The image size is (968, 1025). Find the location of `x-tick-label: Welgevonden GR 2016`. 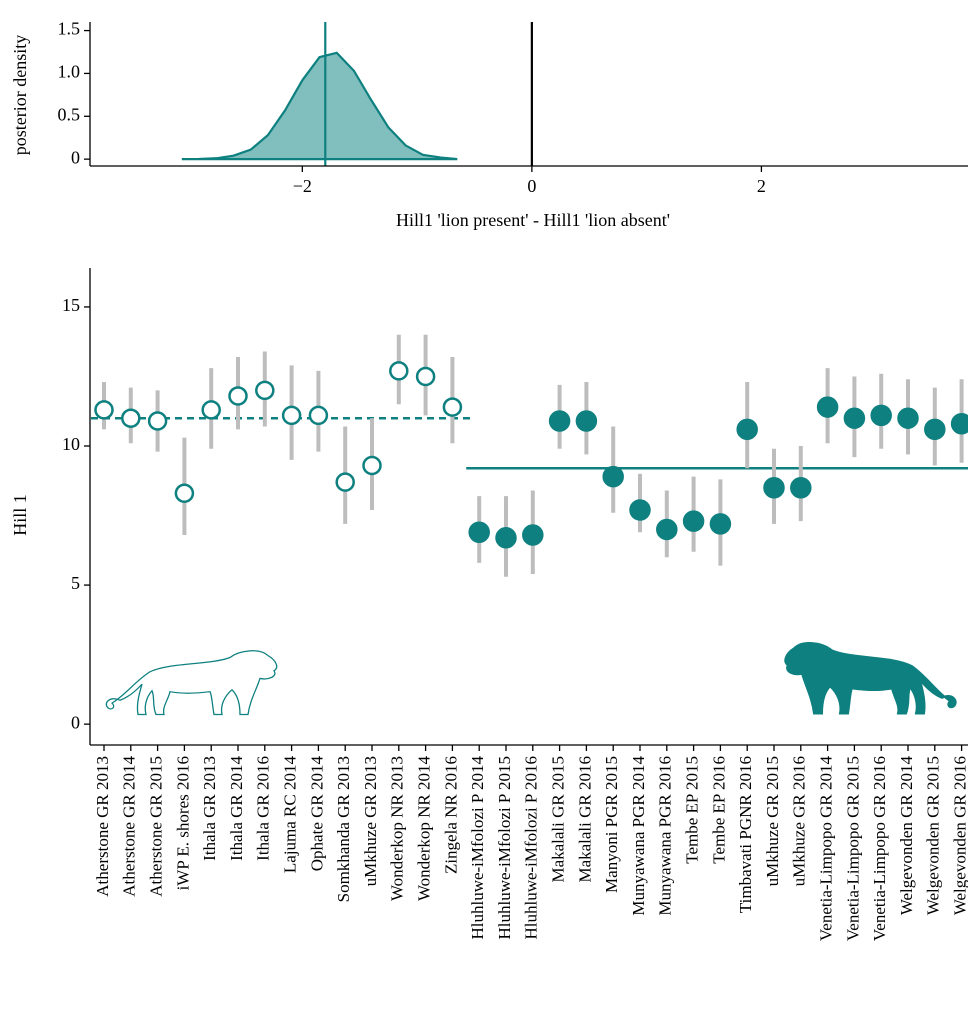

x-tick-label: Welgevonden GR 2016 is located at coordinates (959, 835).